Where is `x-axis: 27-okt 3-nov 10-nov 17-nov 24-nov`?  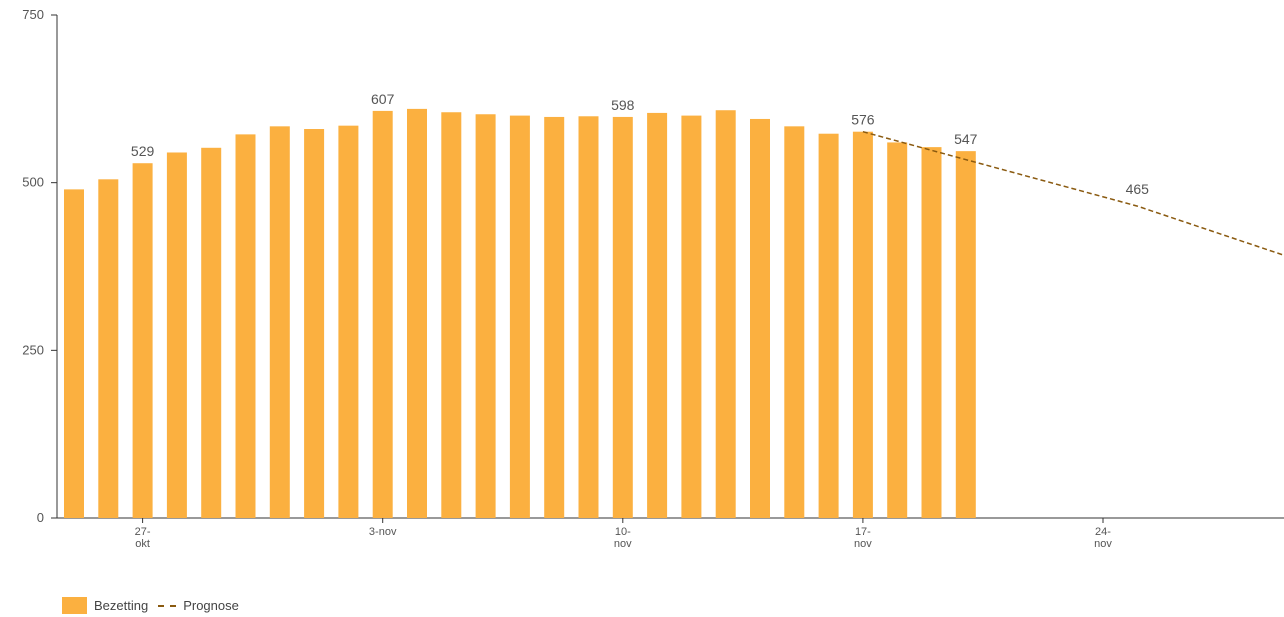 x-axis: 27-okt 3-nov 10-nov 17-nov 24-nov is located at coordinates (670, 533).